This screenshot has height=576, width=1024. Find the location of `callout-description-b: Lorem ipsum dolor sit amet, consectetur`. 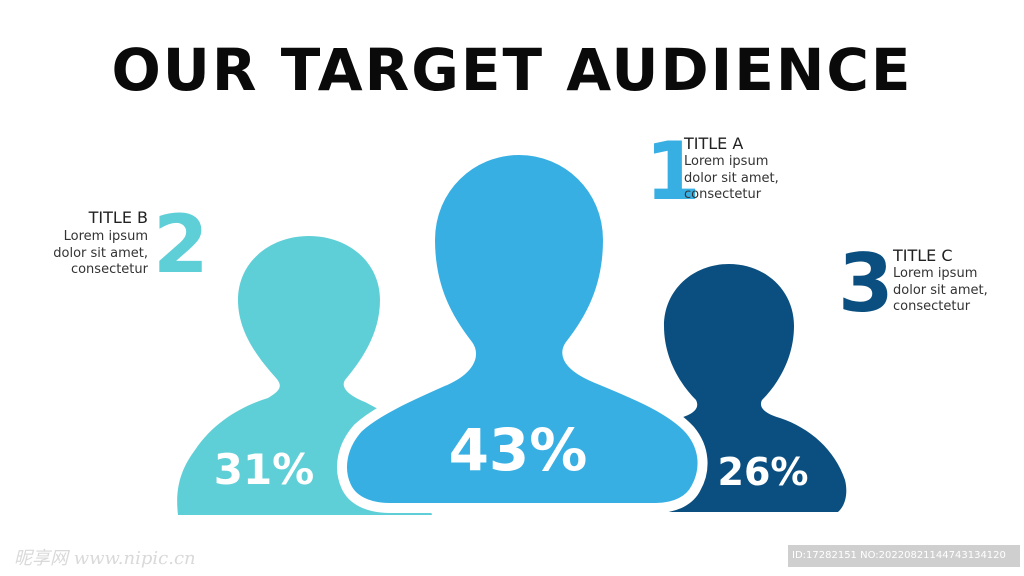

callout-description-b: Lorem ipsum dolor sit amet, consectetur is located at coordinates (100, 254).